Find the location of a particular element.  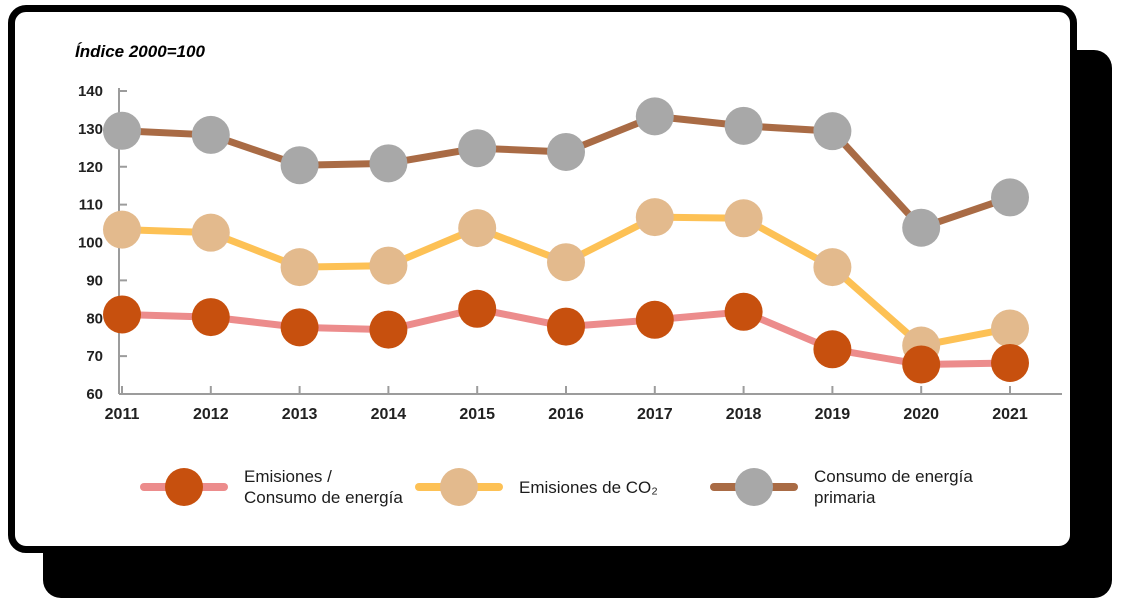

legend-label-line: primaria is located at coordinates (845, 497).